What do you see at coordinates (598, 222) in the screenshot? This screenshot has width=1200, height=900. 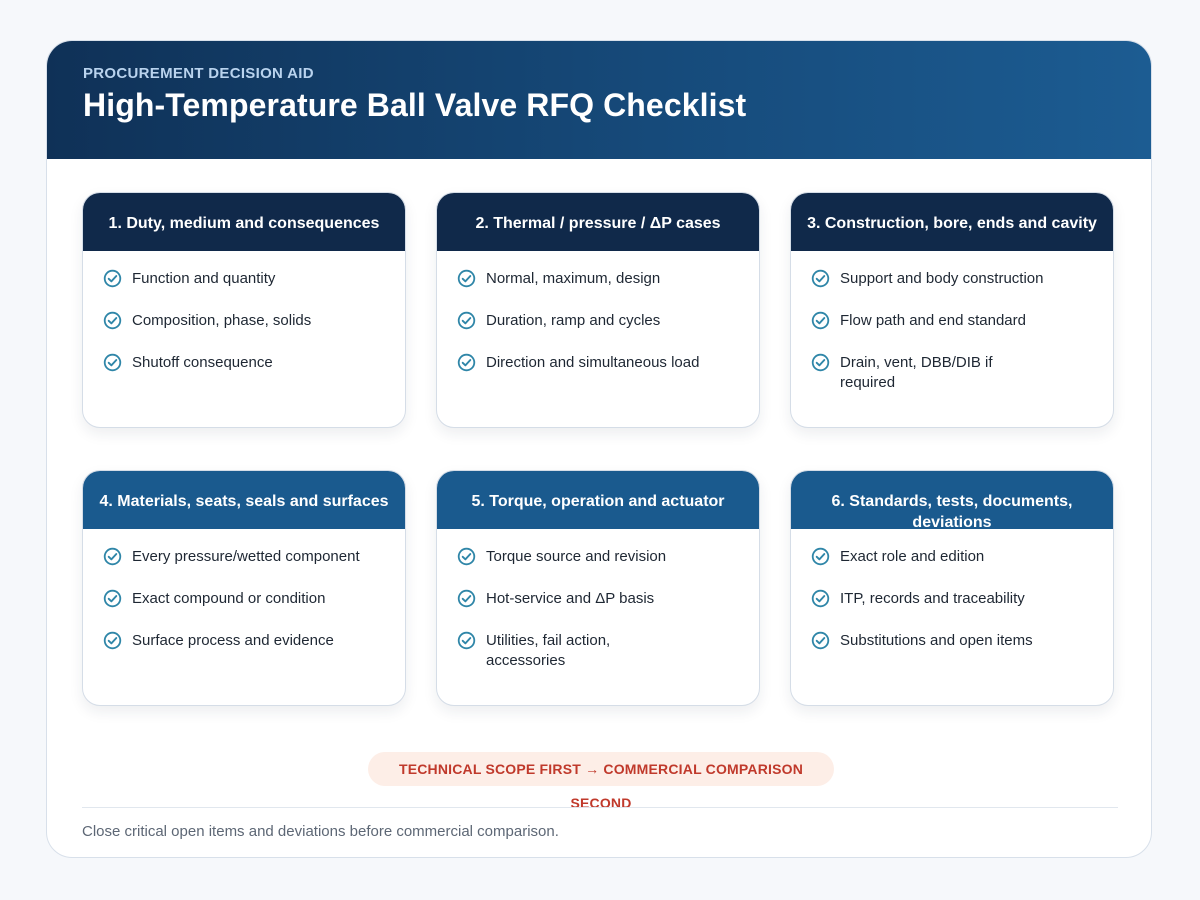 I see `card-title: 2. Thermal / pressure / ΔP cases` at bounding box center [598, 222].